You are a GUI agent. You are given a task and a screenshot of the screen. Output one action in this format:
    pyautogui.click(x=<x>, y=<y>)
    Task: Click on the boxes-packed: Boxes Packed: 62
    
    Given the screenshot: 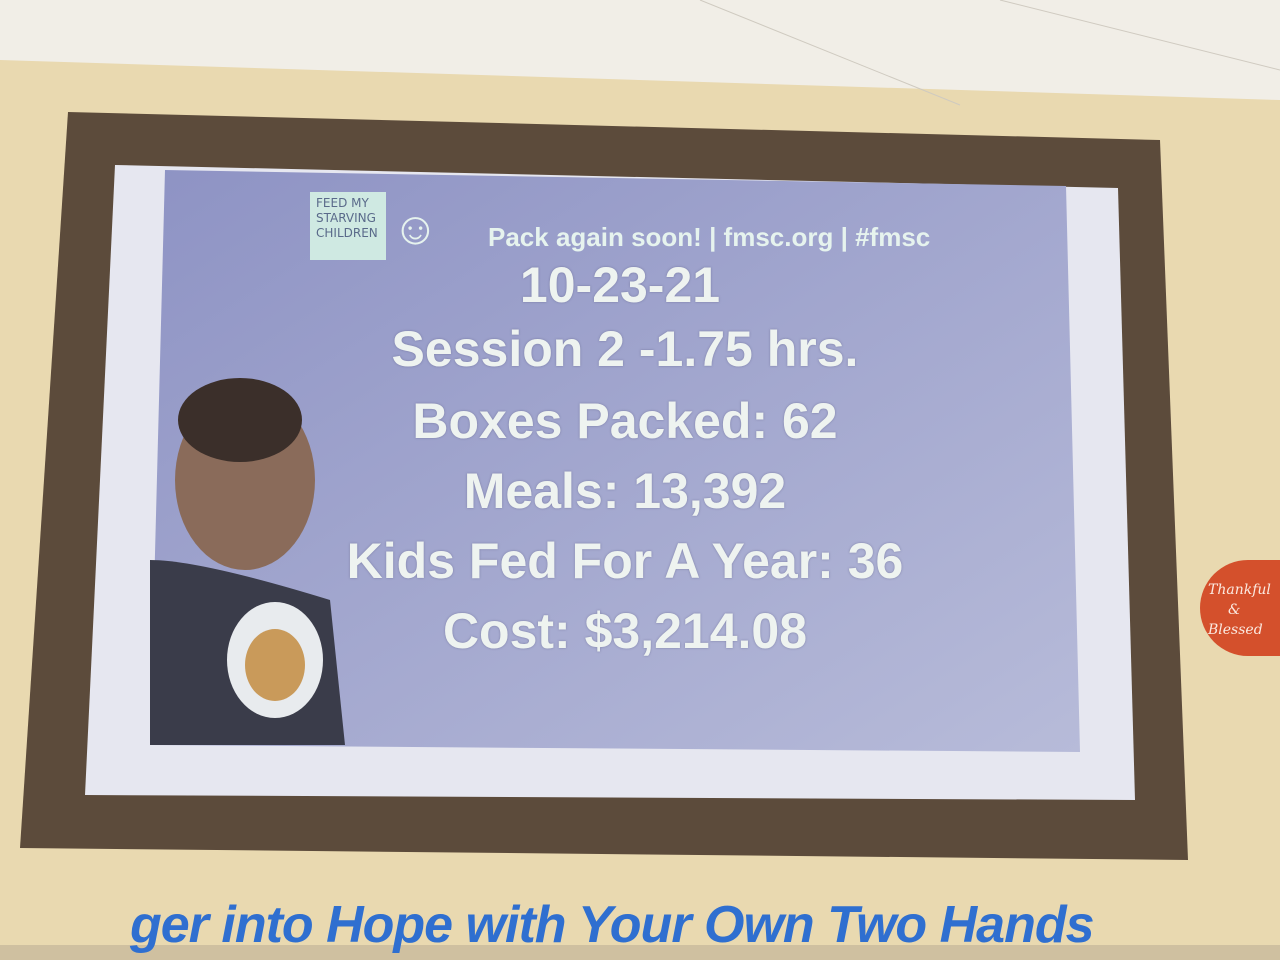 What is the action you would take?
    pyautogui.click(x=625, y=421)
    